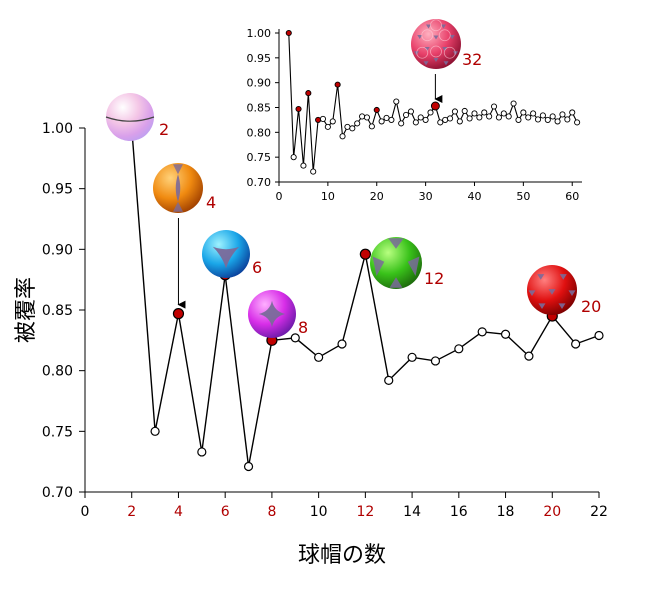 This screenshot has width=645, height=596. What do you see at coordinates (426, 196) in the screenshot?
I see `inset-x-tick-label: 30` at bounding box center [426, 196].